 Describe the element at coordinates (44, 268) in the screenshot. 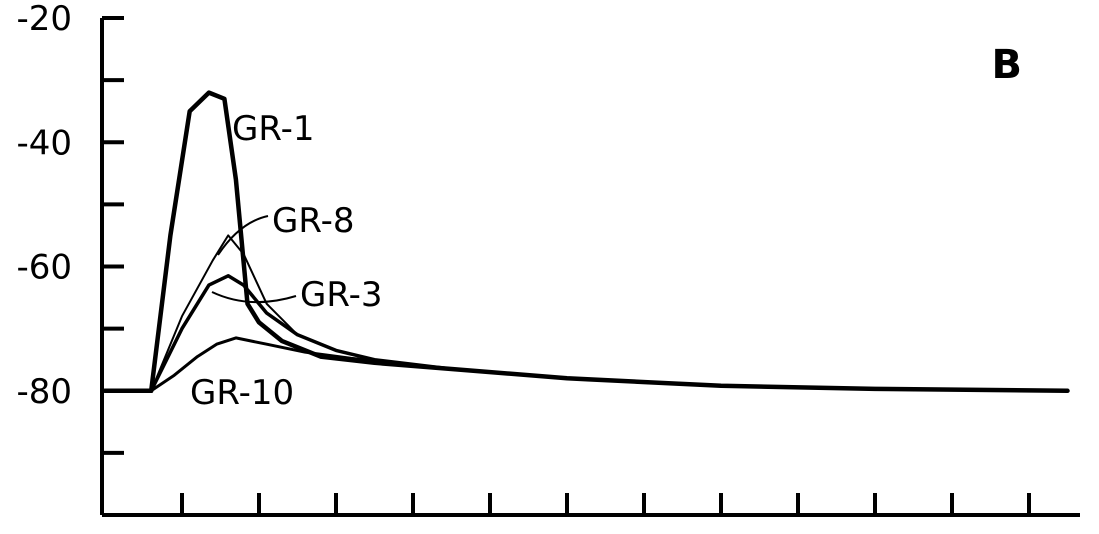

I see `y-tick-label: -60` at that location.